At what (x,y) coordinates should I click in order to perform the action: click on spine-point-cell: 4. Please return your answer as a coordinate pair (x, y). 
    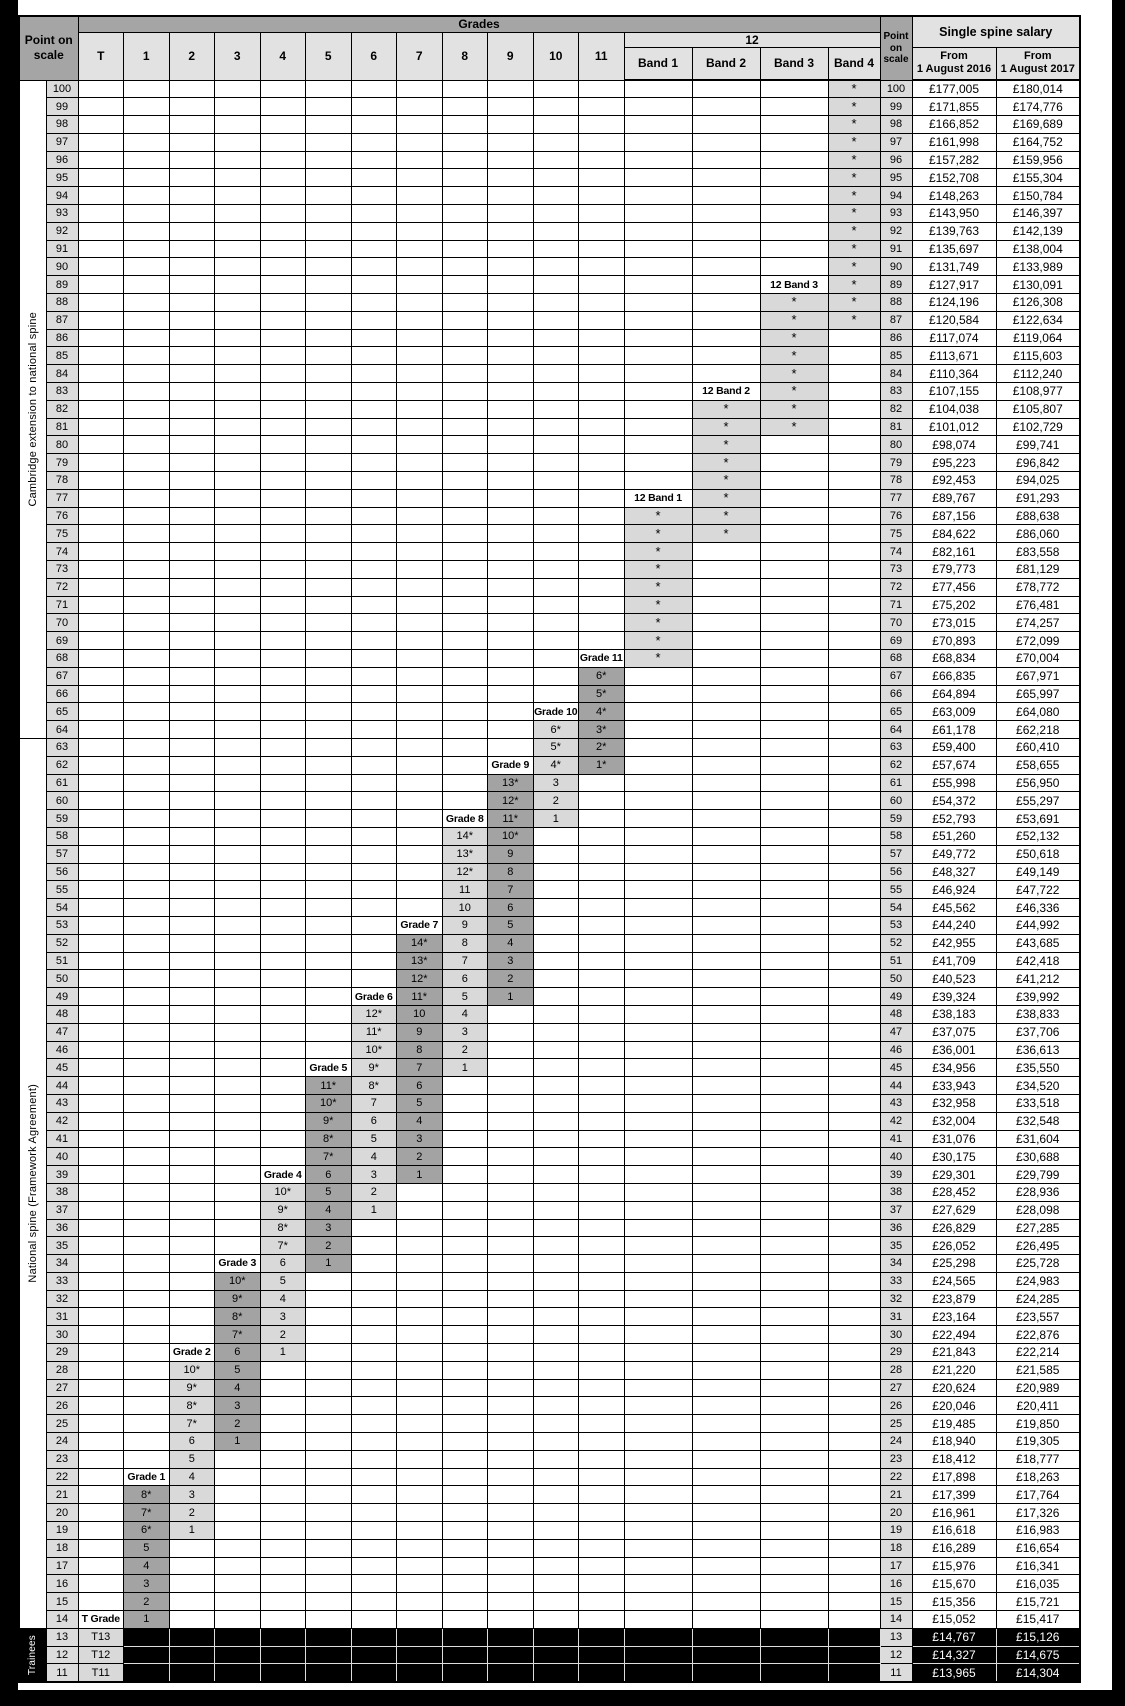
    Looking at the image, I should click on (328, 1210).